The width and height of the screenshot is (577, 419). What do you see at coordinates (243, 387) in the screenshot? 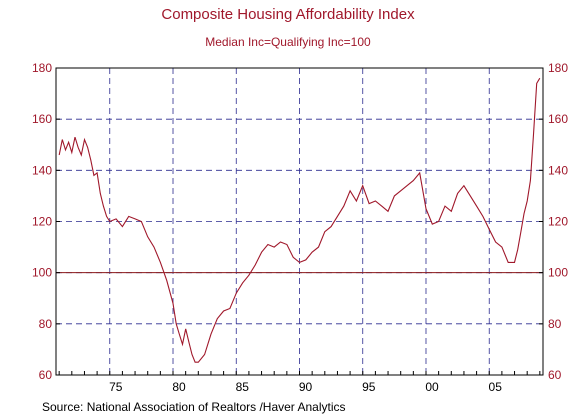
I see `x-tick-label: 85` at bounding box center [243, 387].